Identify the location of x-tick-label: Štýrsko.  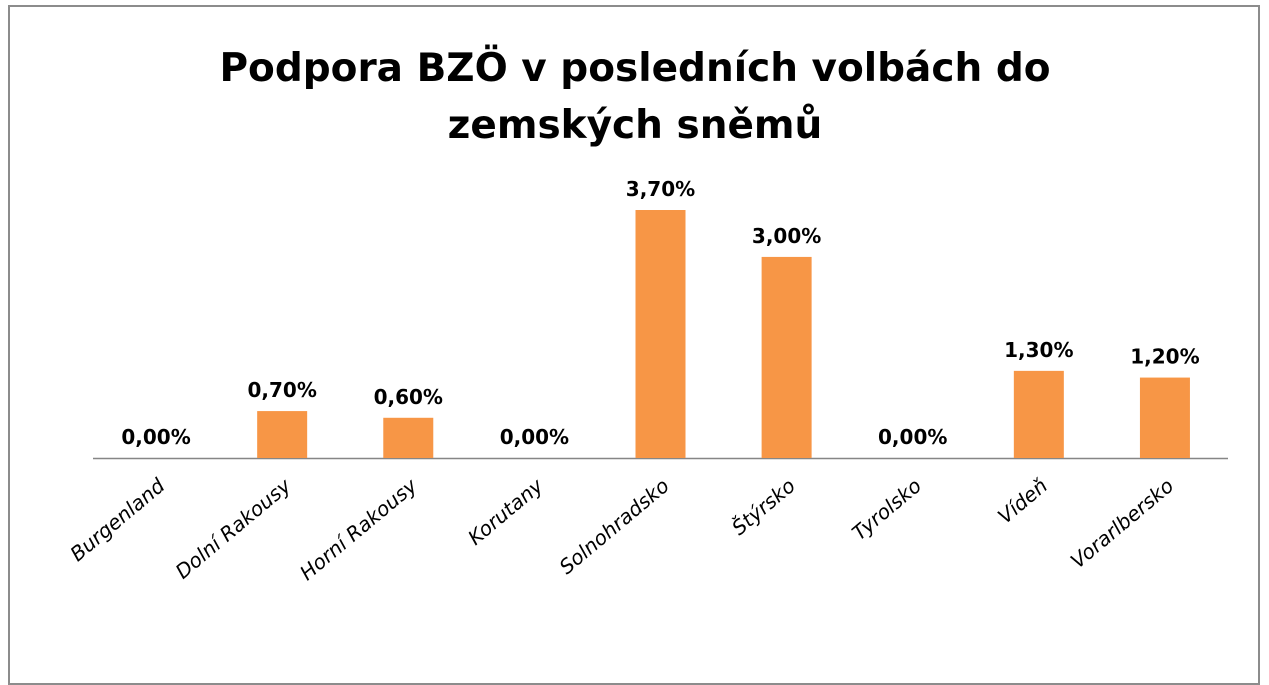
(763, 506).